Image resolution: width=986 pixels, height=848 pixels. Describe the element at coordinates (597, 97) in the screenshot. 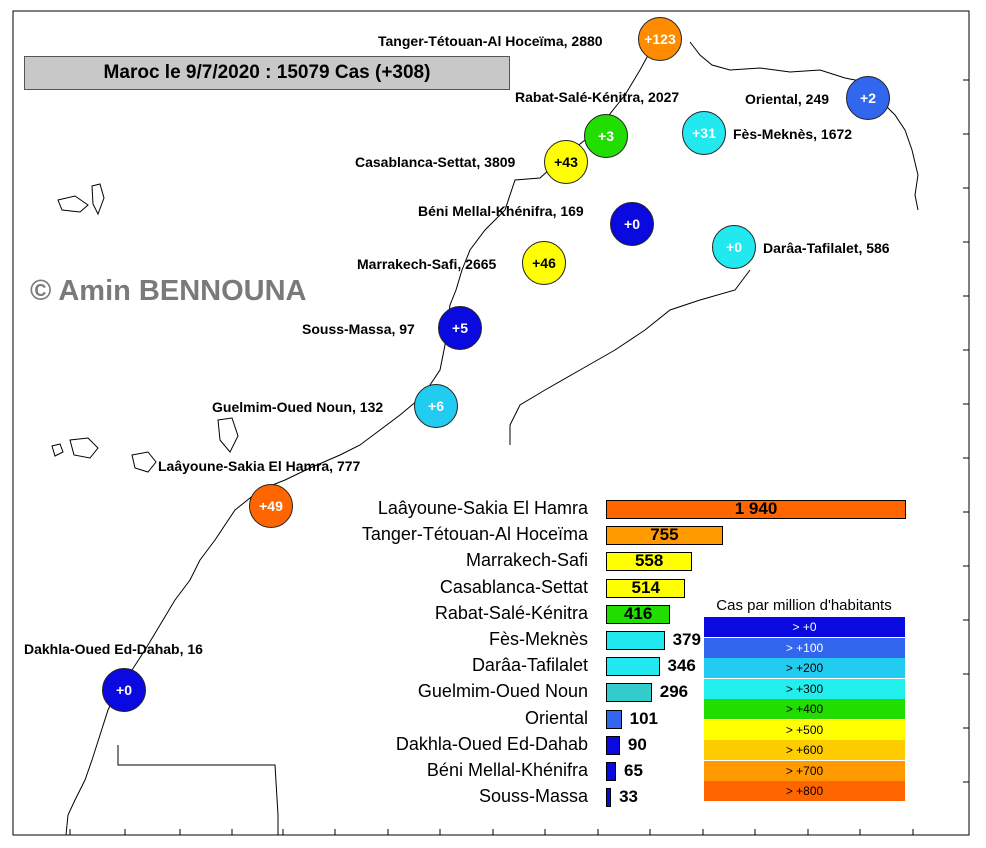

I see `region-label-rabat: Rabat-Salé-Kénitra, 2027` at that location.